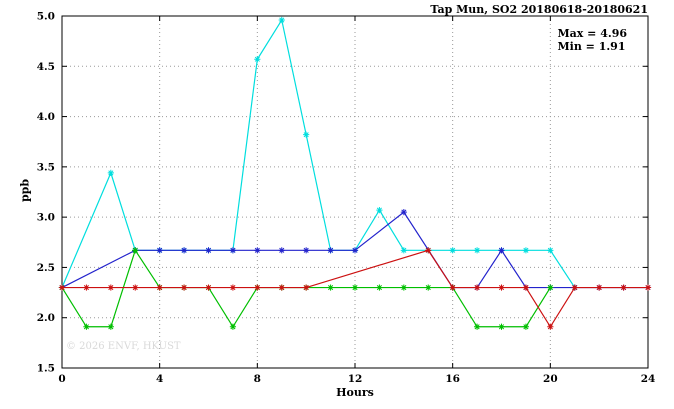 This screenshot has width=674, height=409. Describe the element at coordinates (46, 218) in the screenshot. I see `y-tick-label: 3.0` at that location.